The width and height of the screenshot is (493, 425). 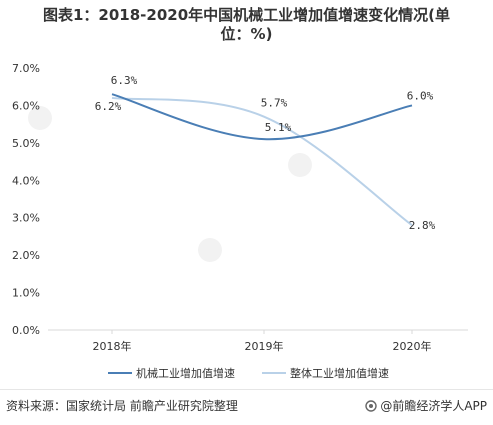 I want to click on chart-title: 图表1：2018-2020年中国机械工业增加值增速变化情况(单 位：%), so click(x=246, y=25).